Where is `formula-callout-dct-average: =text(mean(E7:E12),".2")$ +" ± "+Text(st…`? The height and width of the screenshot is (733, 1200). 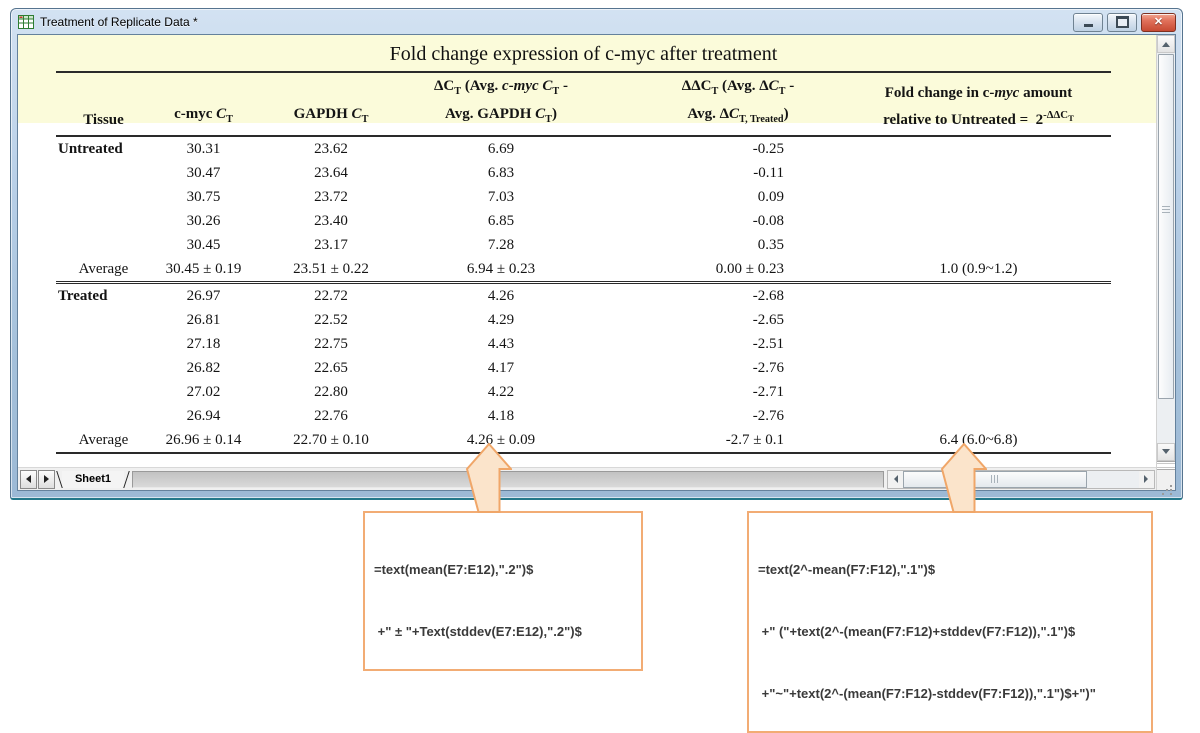
formula-callout-dct-average: =text(mean(E7:E12),".2")$ +" ± "+Text(st… is located at coordinates (503, 591).